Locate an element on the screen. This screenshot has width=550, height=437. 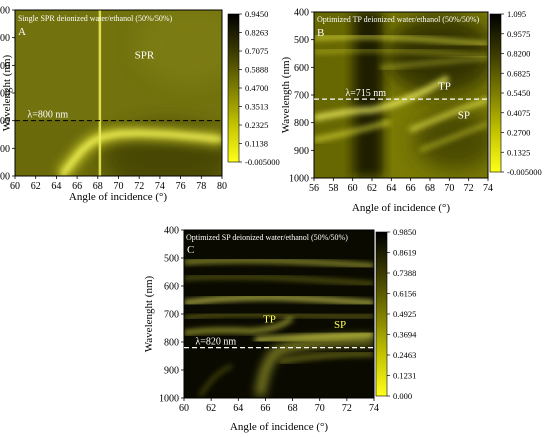
panel-a-y-ticks: 400 500 600 700 800 900 1000 is located at coordinates (7, 94).